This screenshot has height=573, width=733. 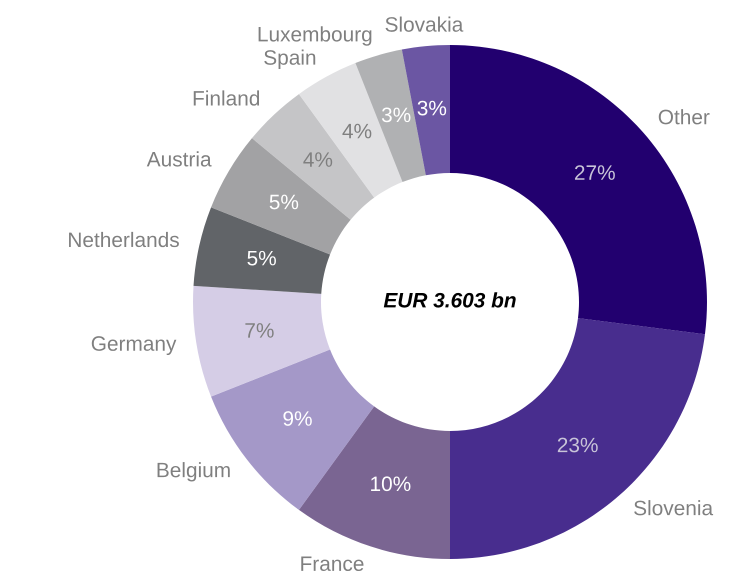 I want to click on text: EUR 3.603 bn, so click(x=450, y=300).